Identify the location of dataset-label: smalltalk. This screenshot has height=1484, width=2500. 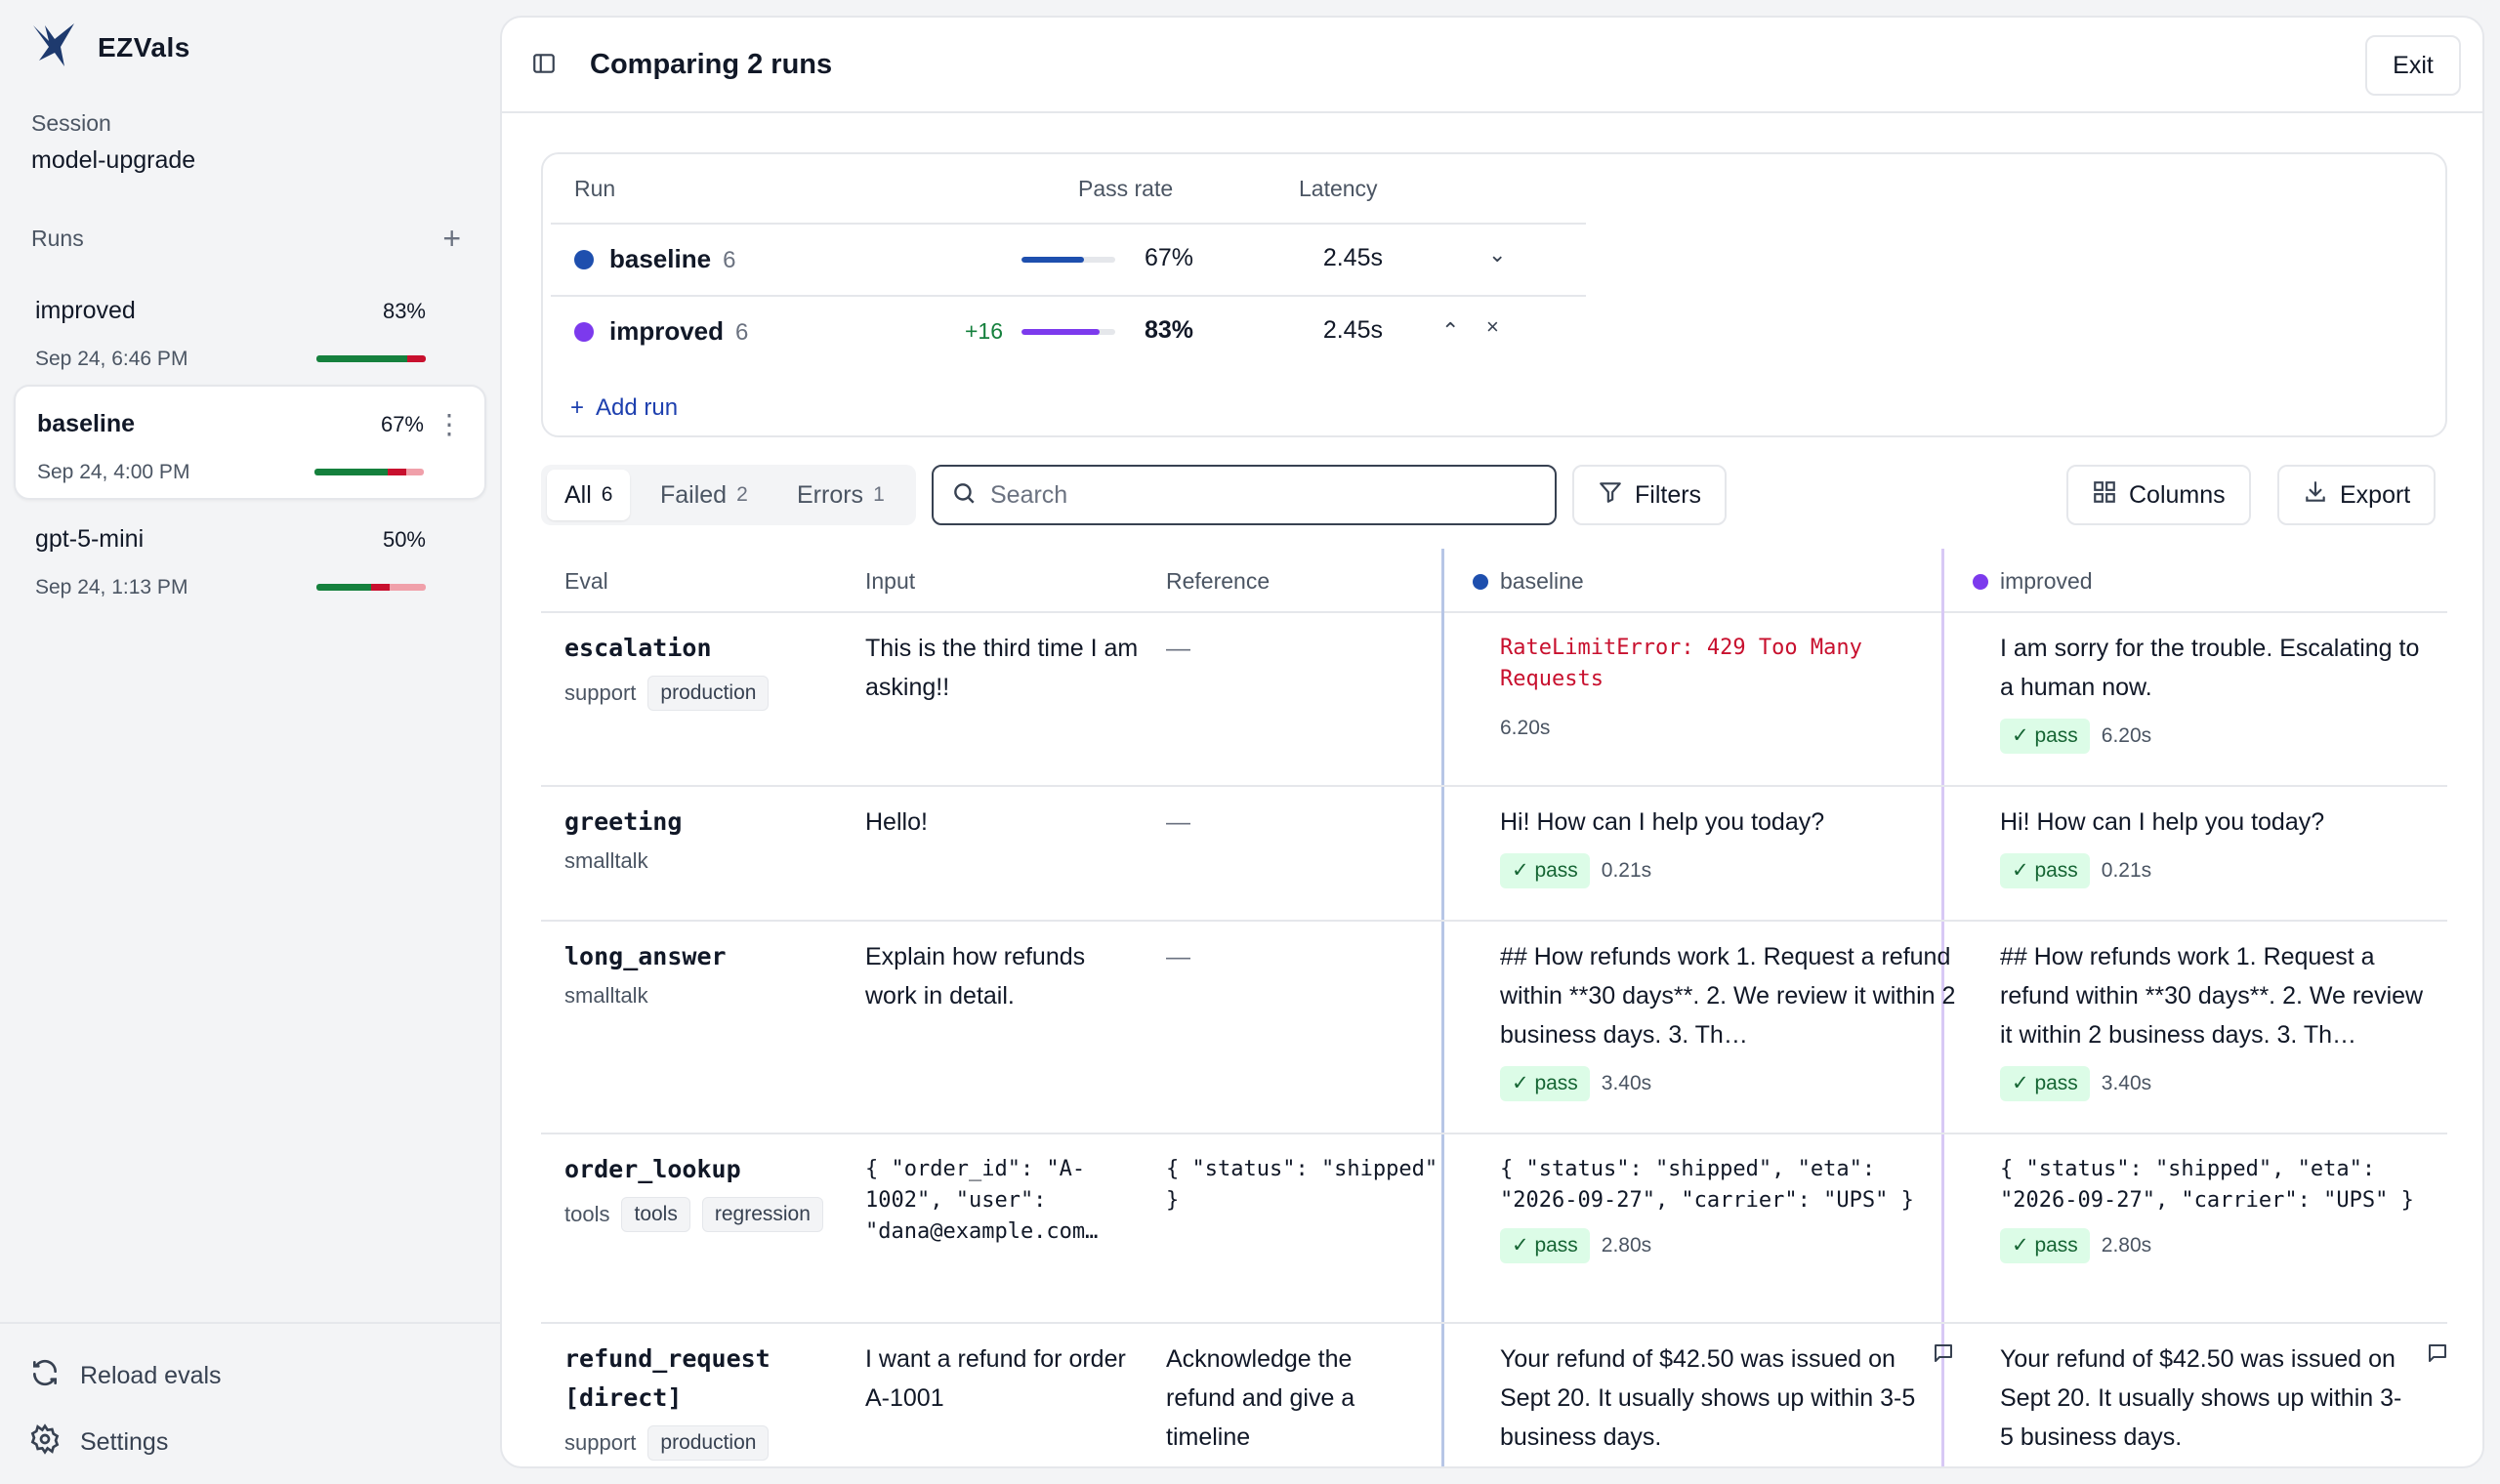
(606, 996).